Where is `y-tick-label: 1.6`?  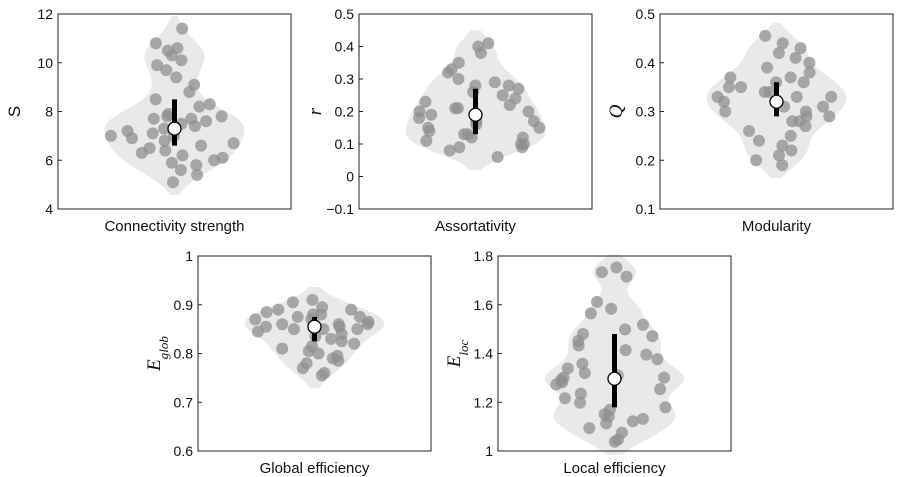 y-tick-label: 1.6 is located at coordinates (484, 305).